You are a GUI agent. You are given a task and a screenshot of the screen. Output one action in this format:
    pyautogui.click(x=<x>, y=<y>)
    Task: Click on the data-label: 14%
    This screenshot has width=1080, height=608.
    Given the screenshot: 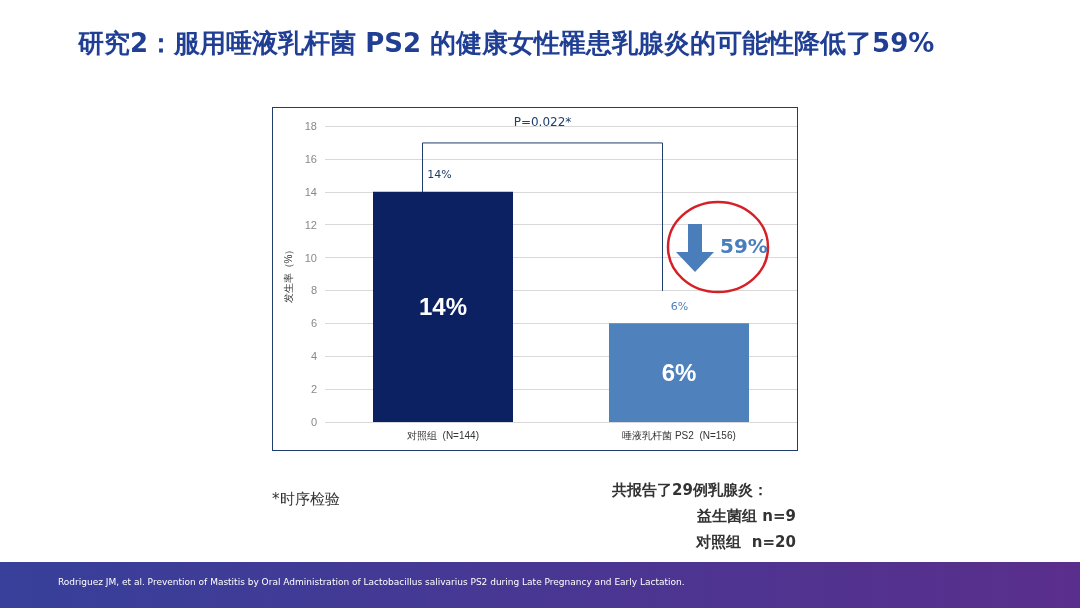 What is the action you would take?
    pyautogui.click(x=439, y=175)
    